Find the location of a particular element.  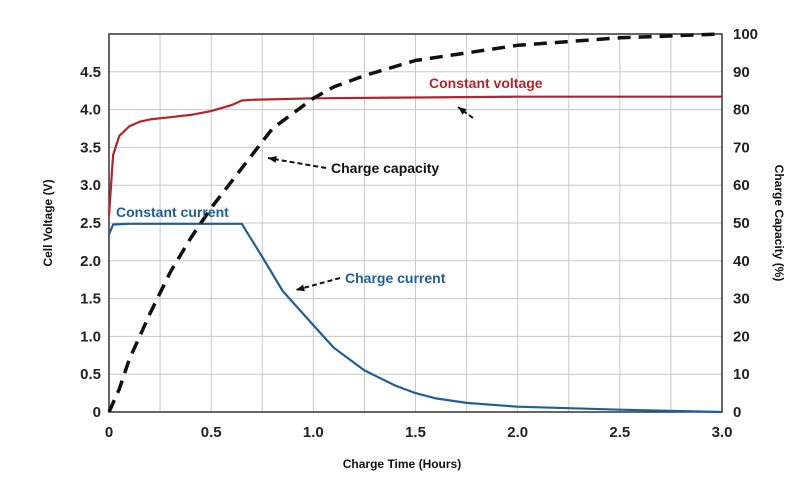

y2-tick-label: 90 is located at coordinates (741, 72).